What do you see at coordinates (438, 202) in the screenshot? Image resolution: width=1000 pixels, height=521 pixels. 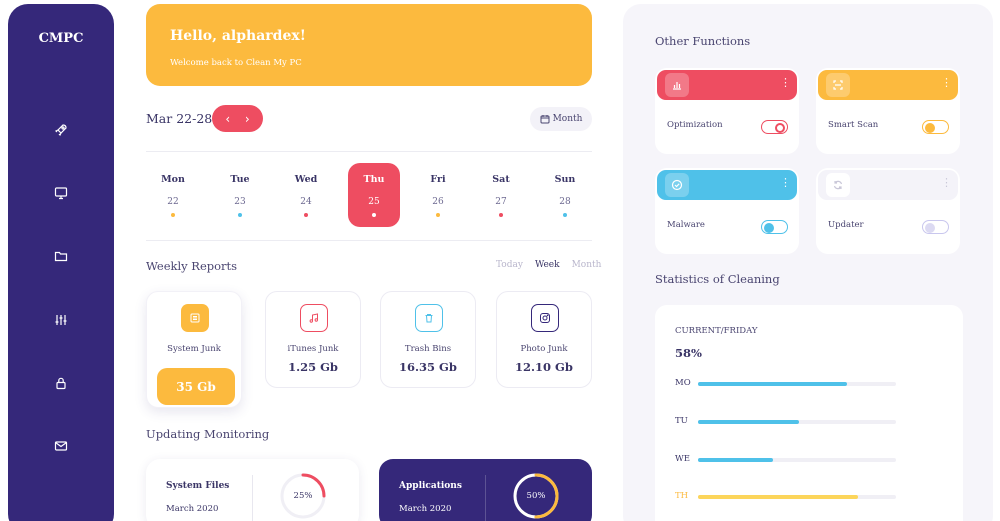 I see `day-number: 26` at bounding box center [438, 202].